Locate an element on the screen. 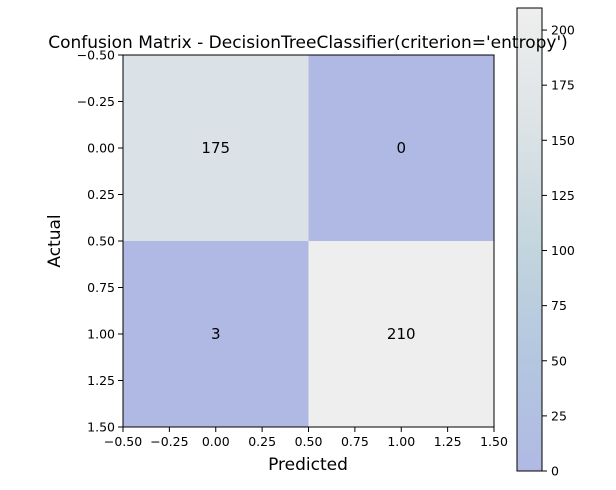 This screenshot has height=490, width=616. x-axis-label: Predicted is located at coordinates (308, 465).